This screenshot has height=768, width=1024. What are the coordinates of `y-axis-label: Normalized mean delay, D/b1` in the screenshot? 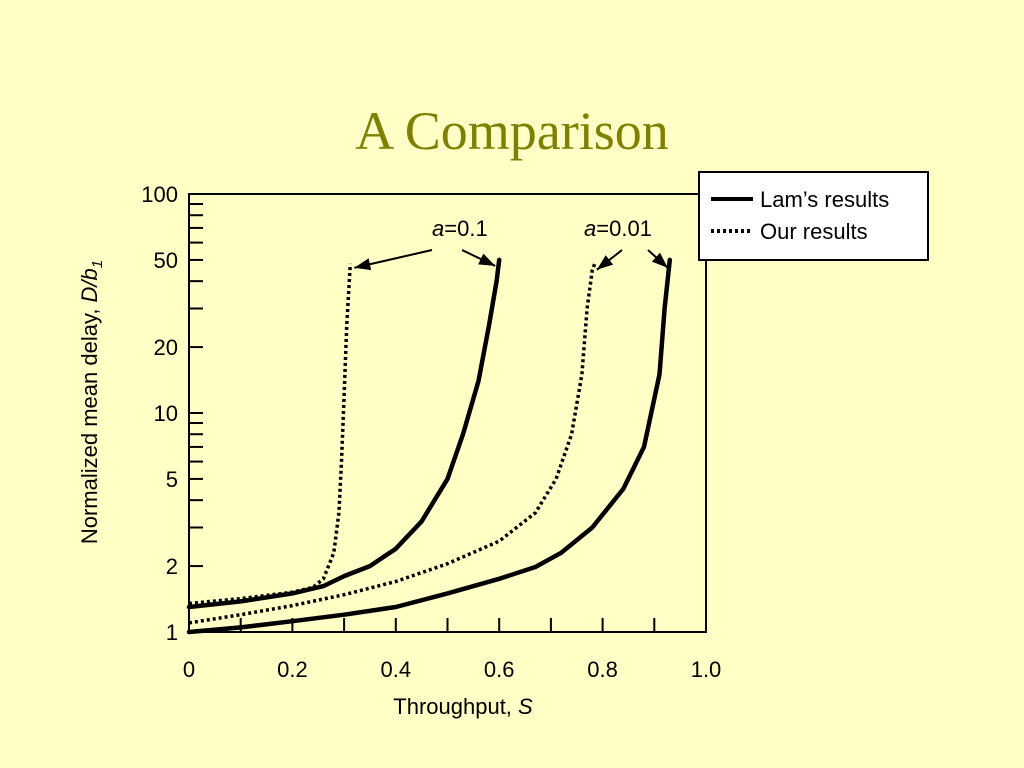 It's located at (91, 402).